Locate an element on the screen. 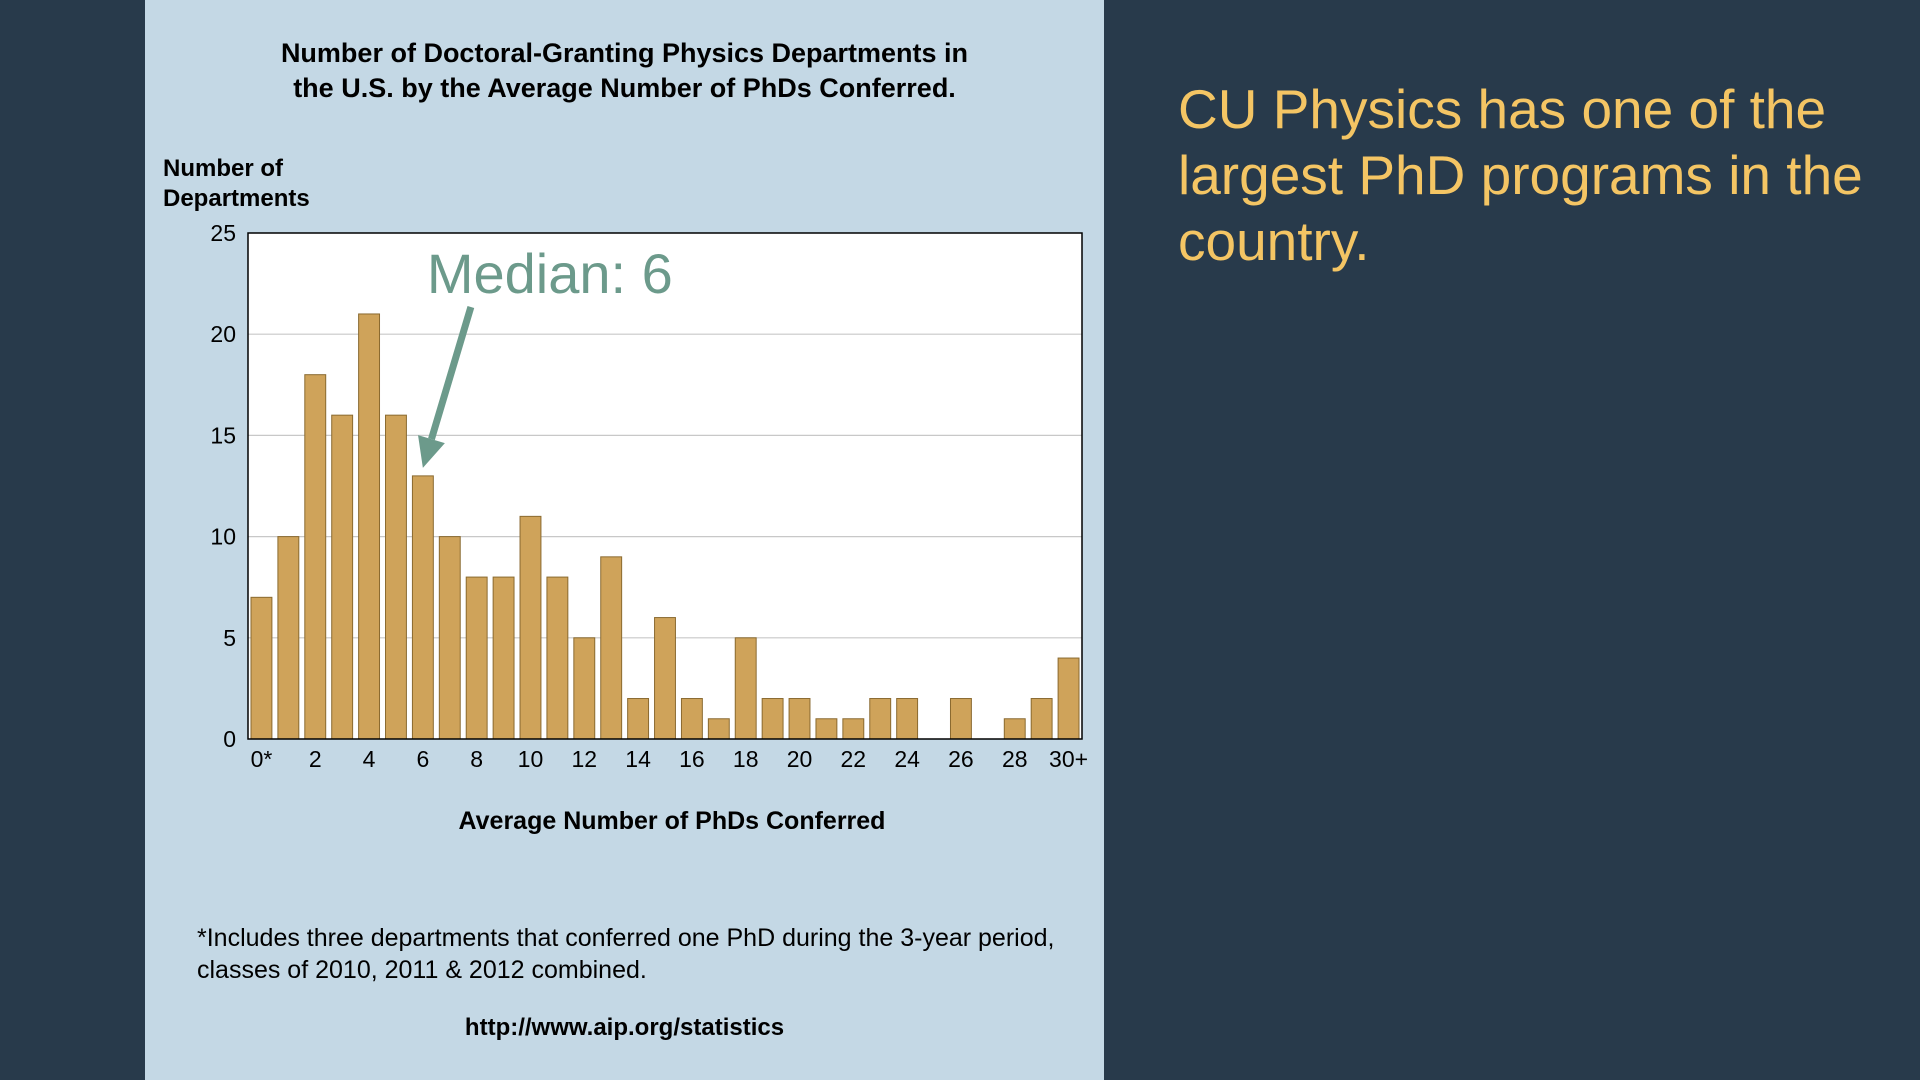 The height and width of the screenshot is (1080, 1920). x-tick-label: 30+ is located at coordinates (1068, 759).